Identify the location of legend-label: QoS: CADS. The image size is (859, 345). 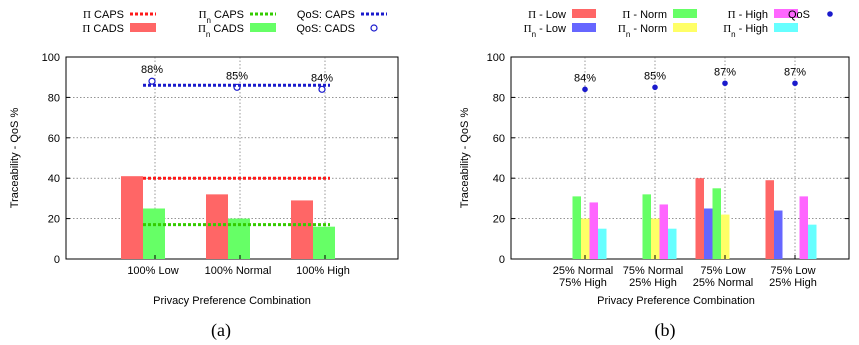
(325, 29).